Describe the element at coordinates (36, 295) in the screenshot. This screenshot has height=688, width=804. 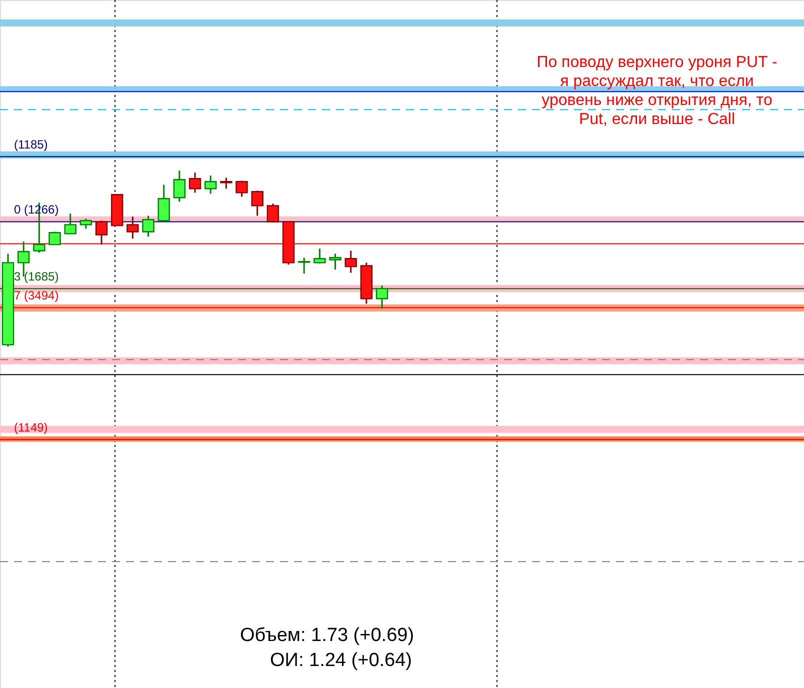
I see `annotation: 7 (3494)` at that location.